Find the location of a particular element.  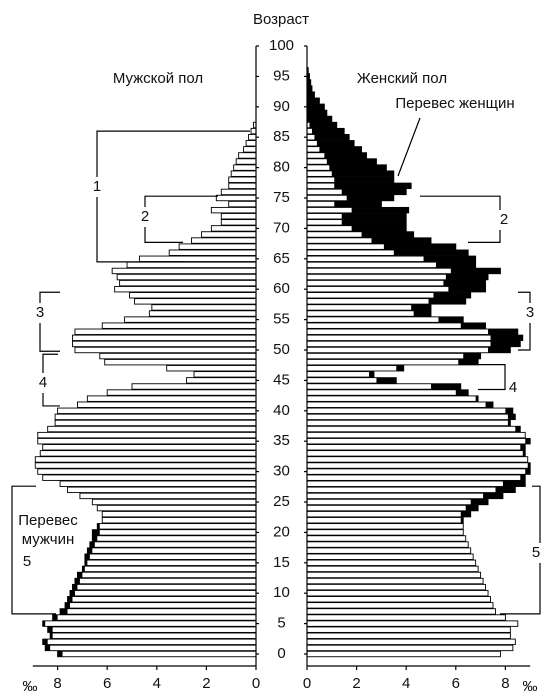

male-label: Мужской пол is located at coordinates (158, 78).